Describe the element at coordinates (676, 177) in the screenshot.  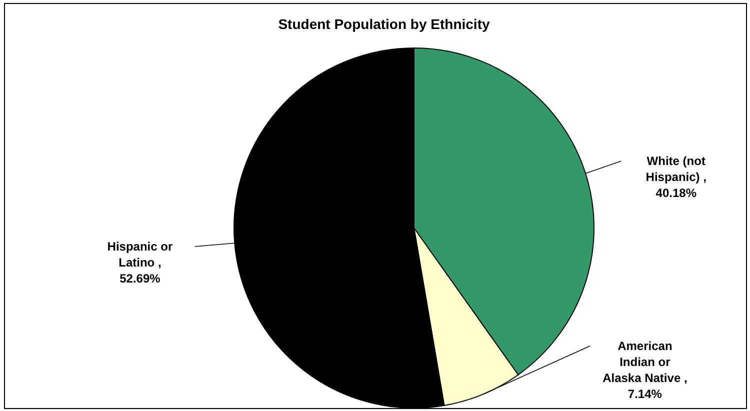
I see `legend-label: White (not Hispanic) , 40.18%` at that location.